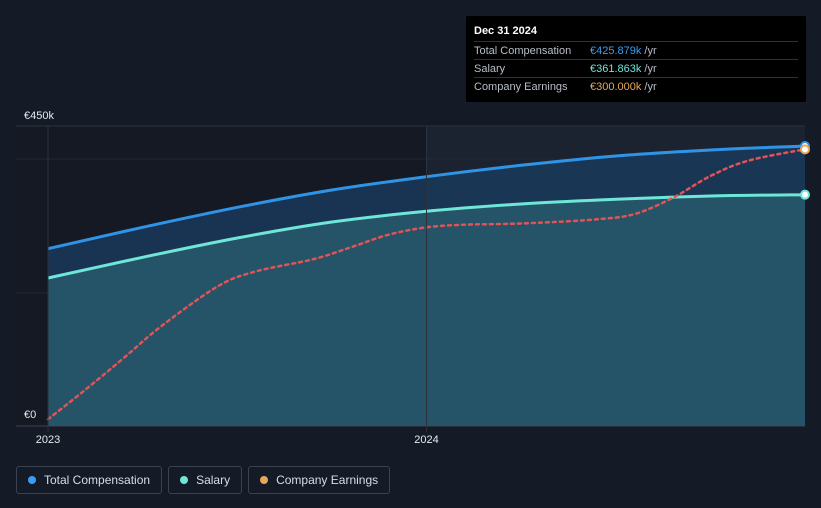  What do you see at coordinates (48, 440) in the screenshot?
I see `x-tick-label-2023: 2023` at bounding box center [48, 440].